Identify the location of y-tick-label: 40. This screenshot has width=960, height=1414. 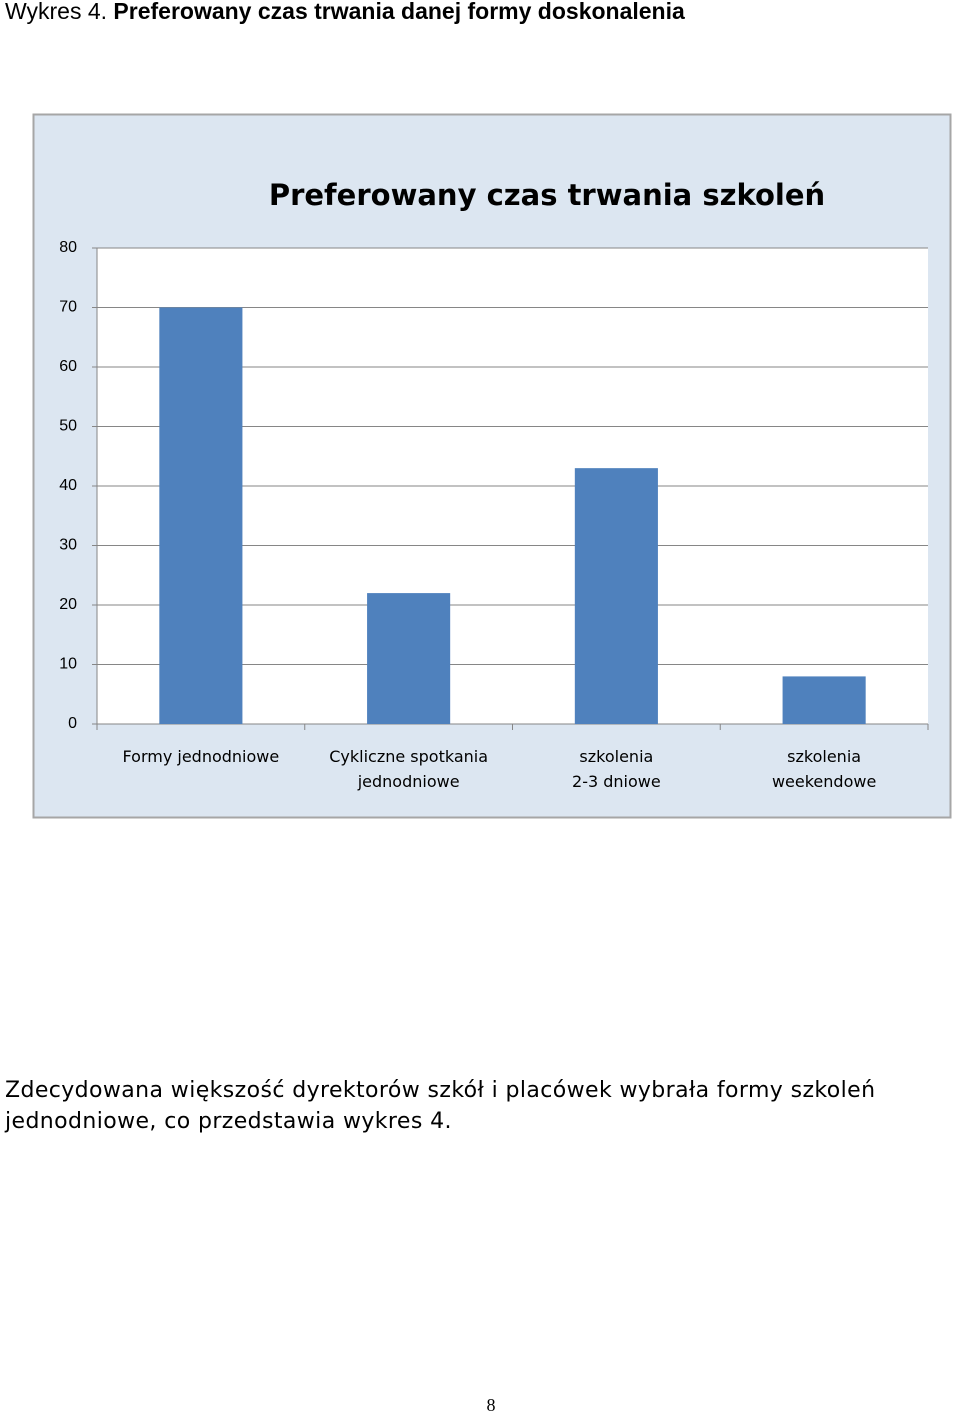
(68, 485).